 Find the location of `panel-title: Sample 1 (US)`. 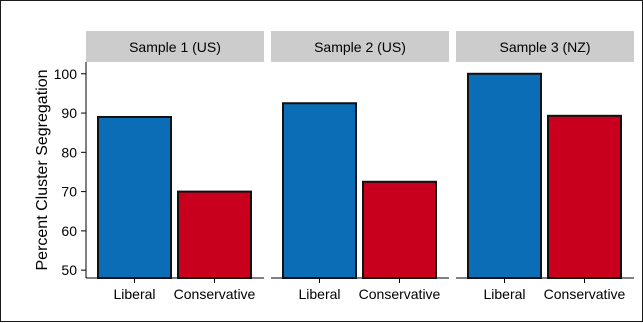

panel-title: Sample 1 (US) is located at coordinates (175, 47).